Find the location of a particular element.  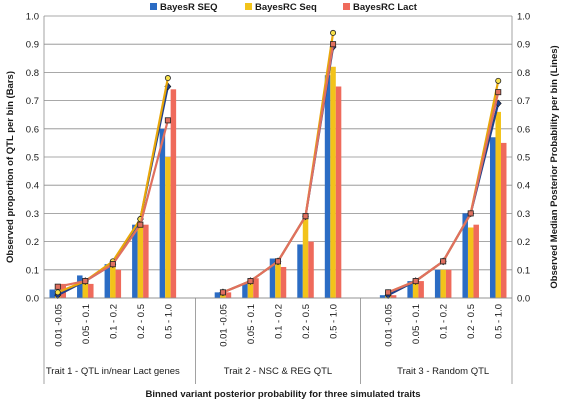

y-tick-label-left: 0.8 is located at coordinates (32, 73).